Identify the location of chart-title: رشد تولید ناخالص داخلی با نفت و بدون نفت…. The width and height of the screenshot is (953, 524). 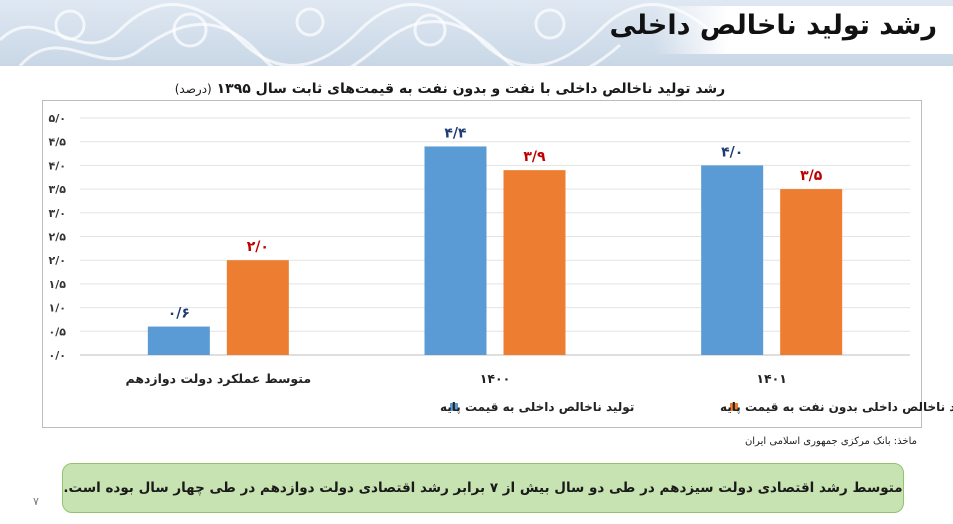
(450, 89).